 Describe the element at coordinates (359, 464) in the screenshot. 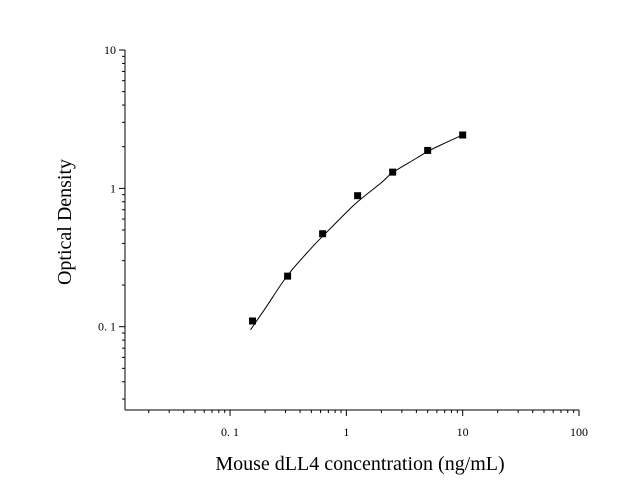

I see `x-axis-title: Mouse dLL4 concentration (ng/mL)` at that location.